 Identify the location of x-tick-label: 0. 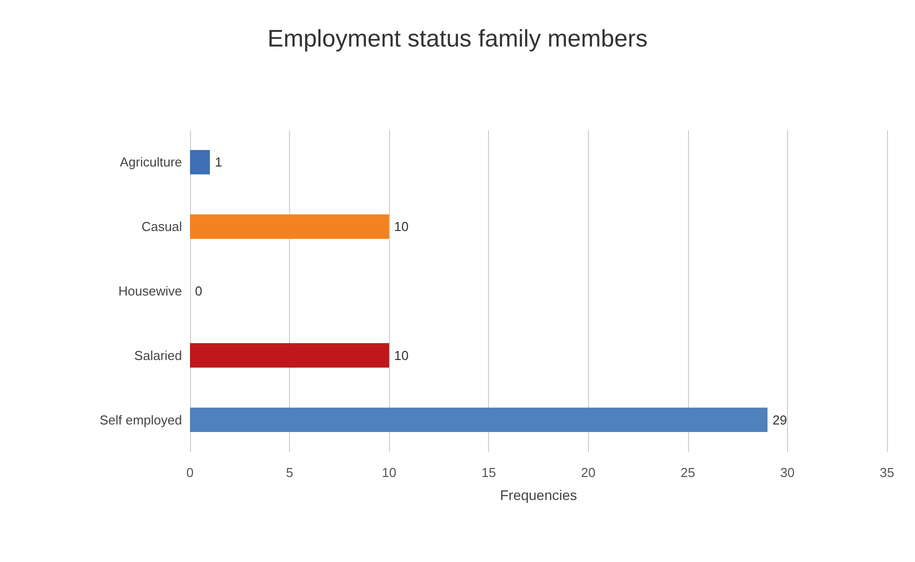
(190, 472).